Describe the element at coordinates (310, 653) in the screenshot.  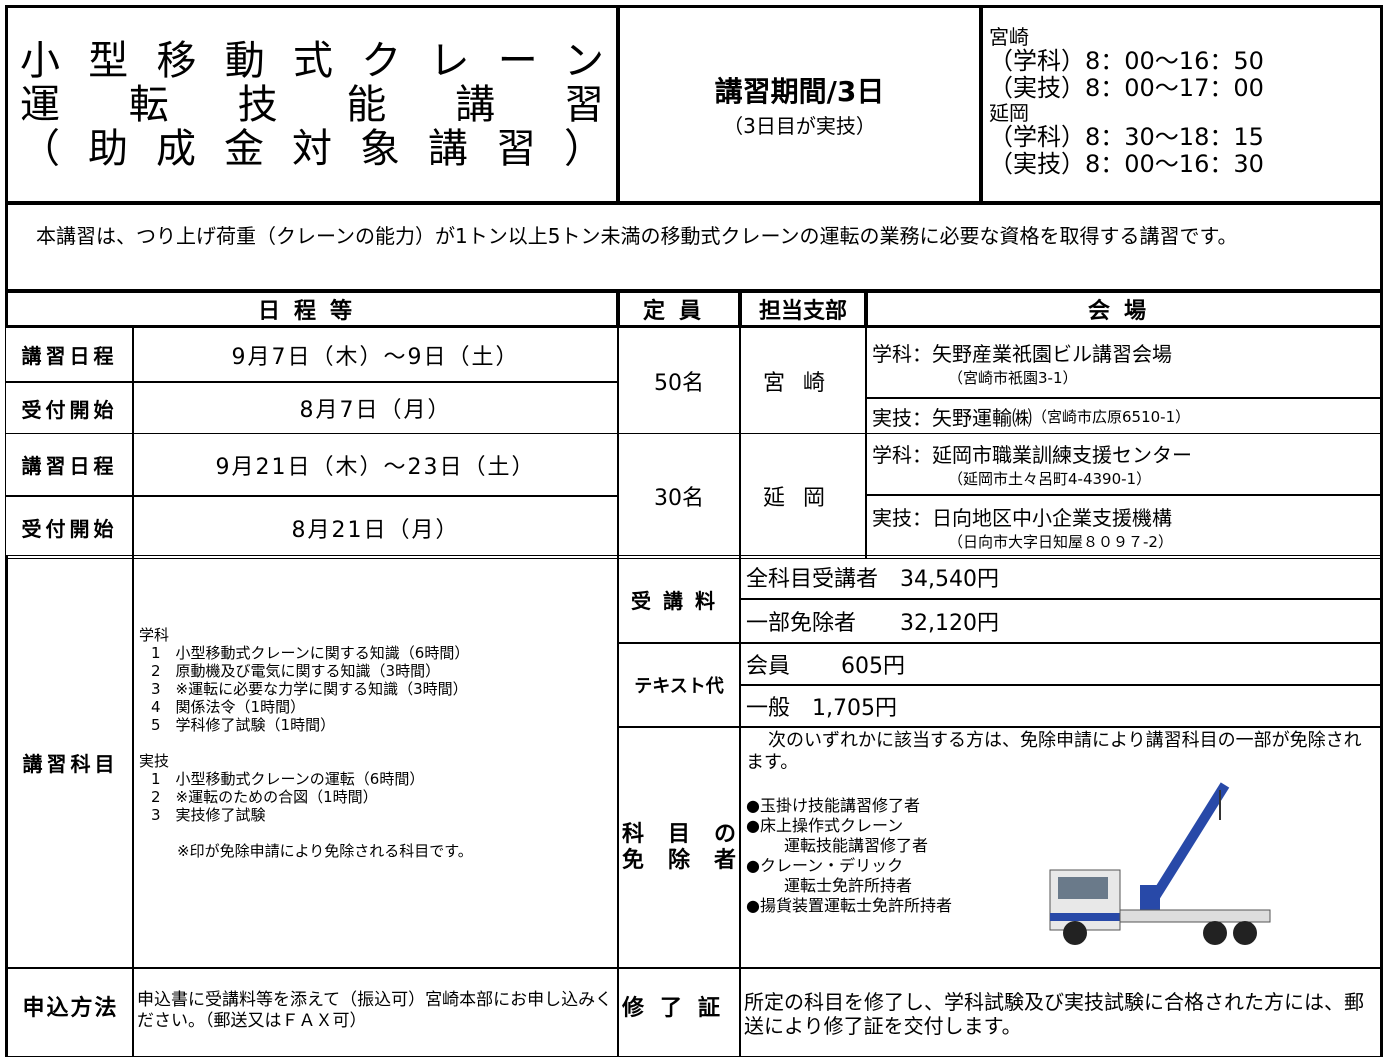
I see `subject-item: 1 小型移動式クレーンに関する知識（6時間）` at that location.